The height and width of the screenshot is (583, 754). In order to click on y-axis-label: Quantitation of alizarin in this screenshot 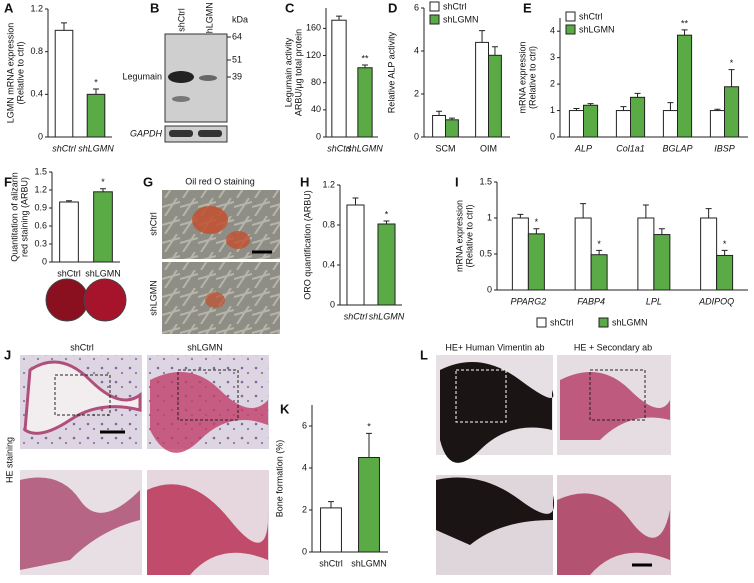, I will do `click(14, 217)`.